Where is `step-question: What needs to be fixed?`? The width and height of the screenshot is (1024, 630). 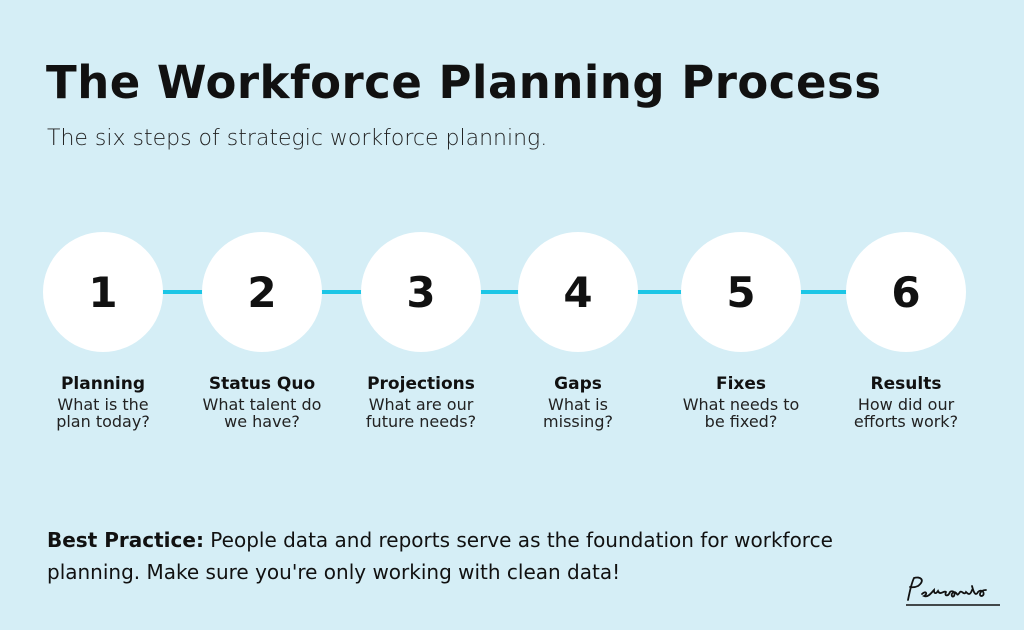
step-question: What needs to be fixed? is located at coordinates (741, 413).